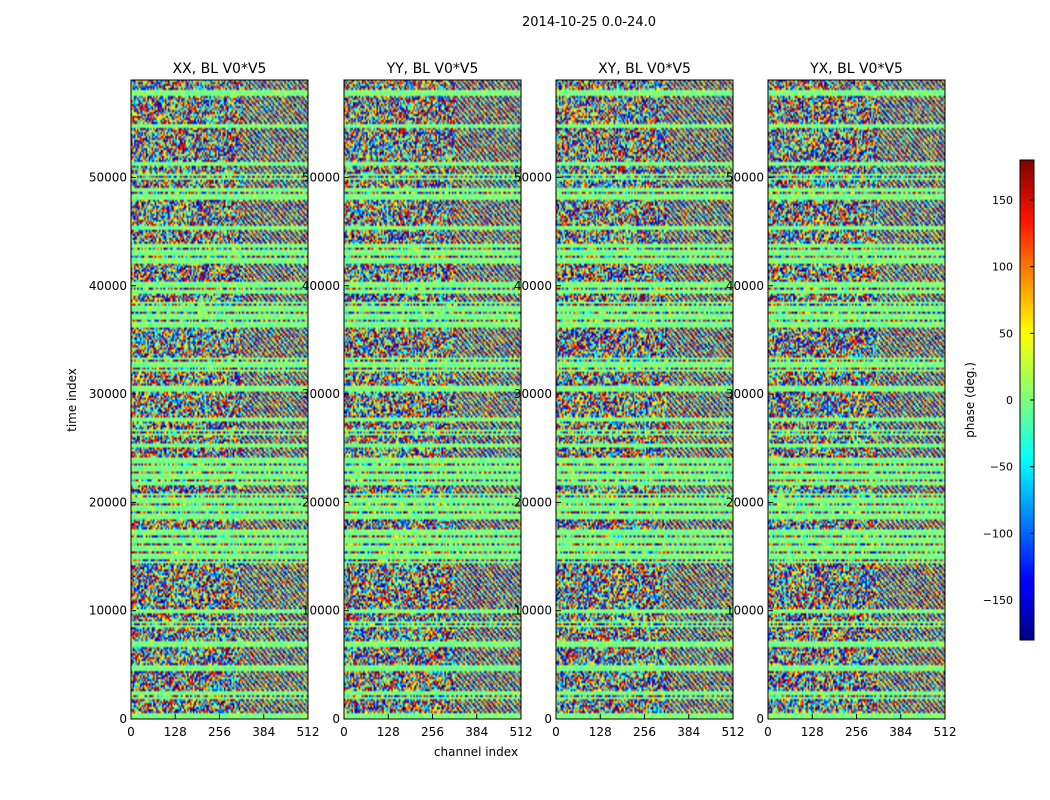 Image resolution: width=1050 pixels, height=800 pixels. What do you see at coordinates (1002, 267) in the screenshot?
I see `colorbar-tick-label: 100` at bounding box center [1002, 267].